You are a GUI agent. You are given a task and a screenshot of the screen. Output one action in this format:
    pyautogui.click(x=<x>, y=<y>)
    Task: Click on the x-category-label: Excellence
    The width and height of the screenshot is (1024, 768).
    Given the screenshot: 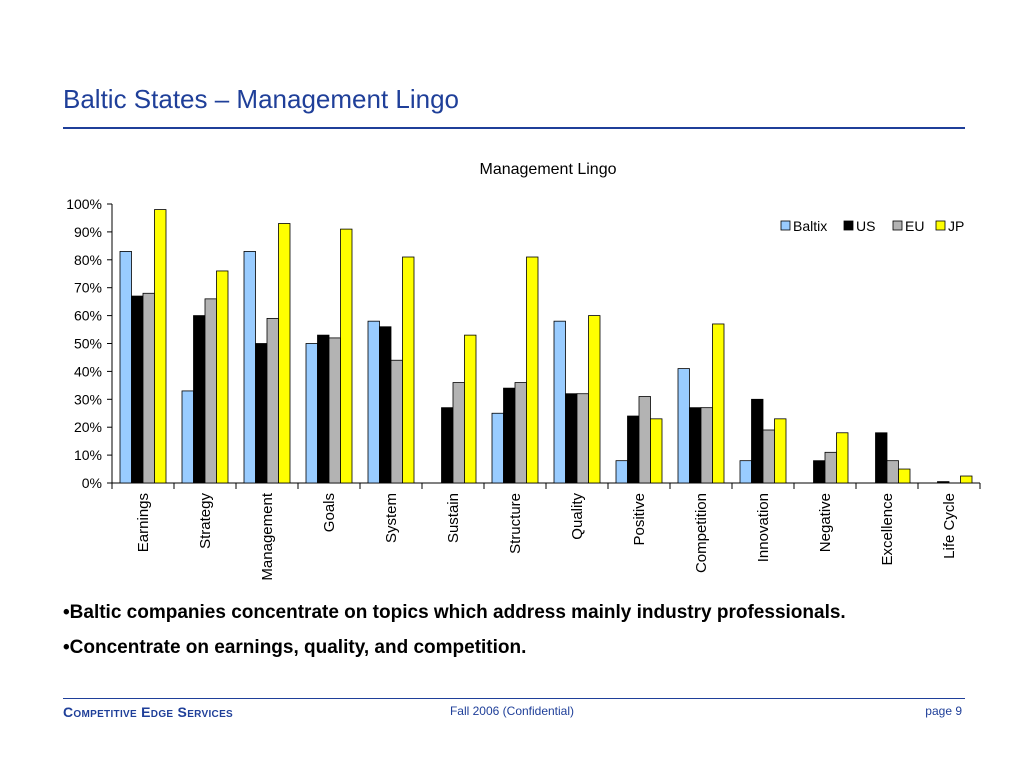 What is the action you would take?
    pyautogui.click(x=887, y=529)
    